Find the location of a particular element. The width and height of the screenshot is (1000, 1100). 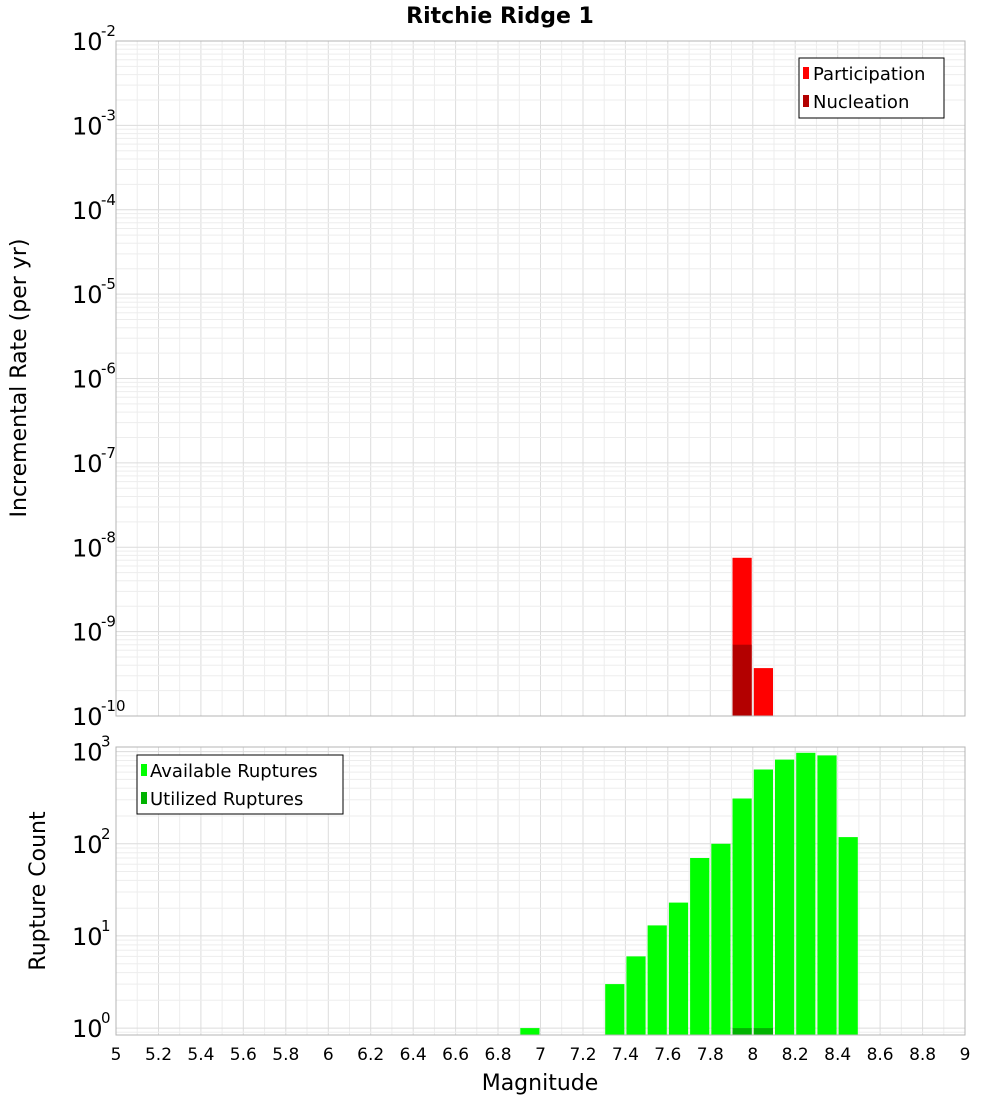

count-y-tick-label: 10² is located at coordinates (91, 842).